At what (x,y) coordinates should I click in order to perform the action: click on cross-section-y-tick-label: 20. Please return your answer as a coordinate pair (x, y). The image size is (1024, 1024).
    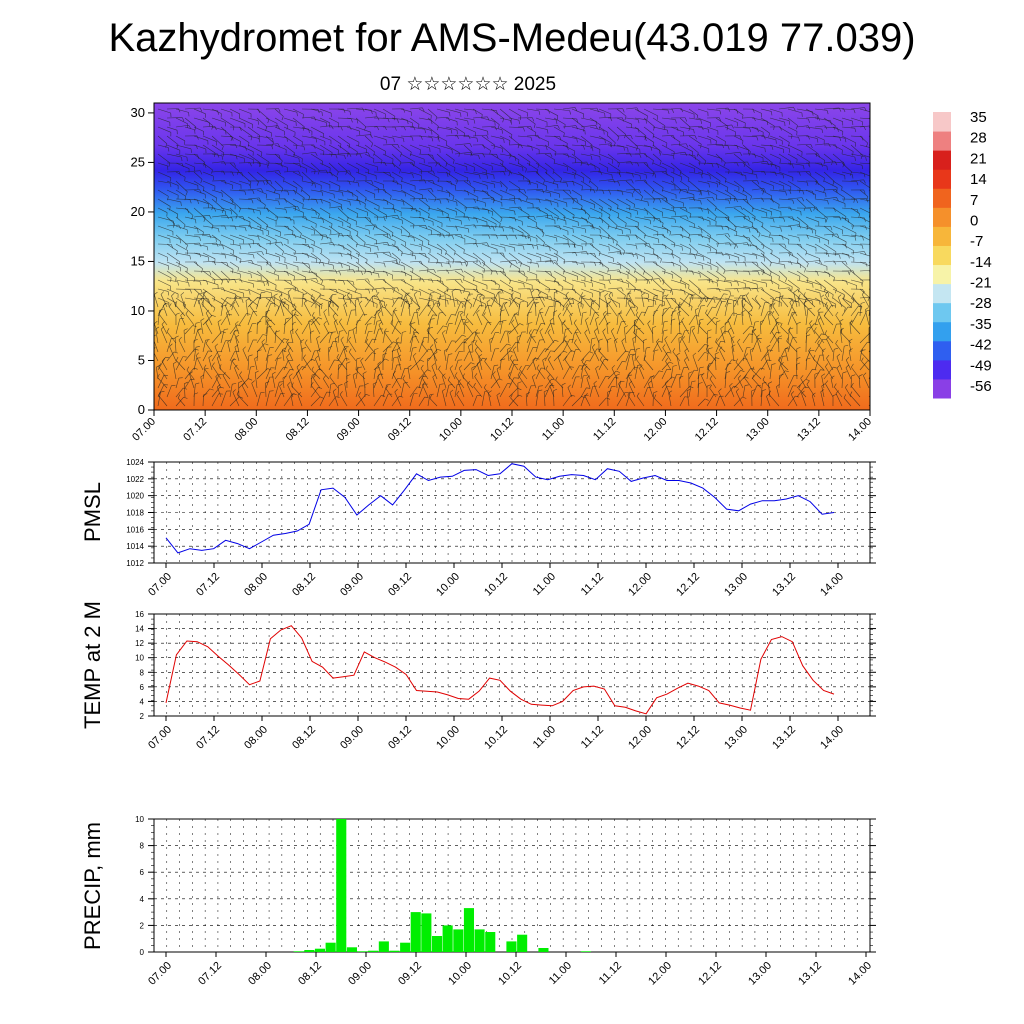
    Looking at the image, I should click on (138, 211).